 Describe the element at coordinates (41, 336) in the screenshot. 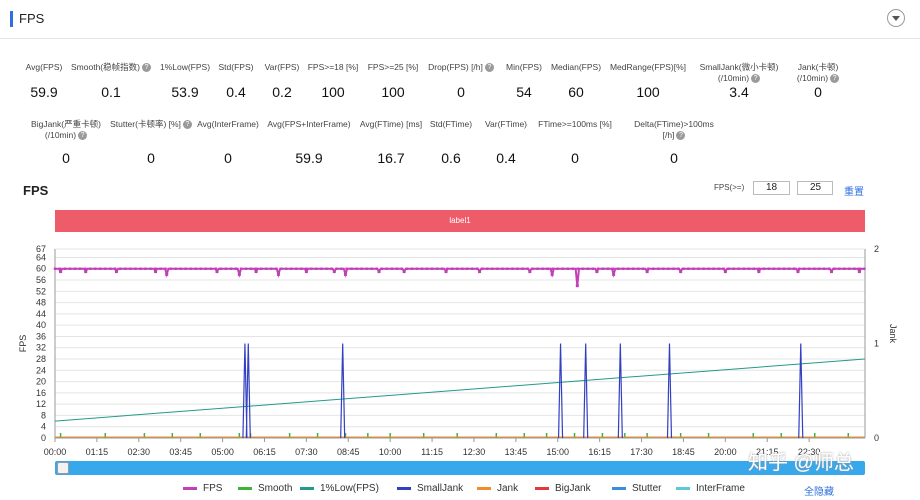

I see `y-tick-label: 36` at that location.